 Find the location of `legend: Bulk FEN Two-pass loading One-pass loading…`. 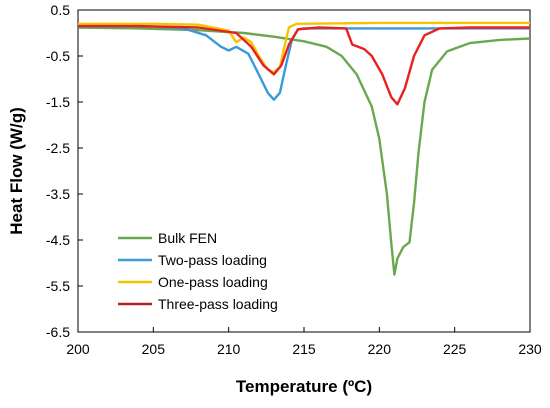

legend: Bulk FEN Two-pass loading One-pass loading… is located at coordinates (198, 271).